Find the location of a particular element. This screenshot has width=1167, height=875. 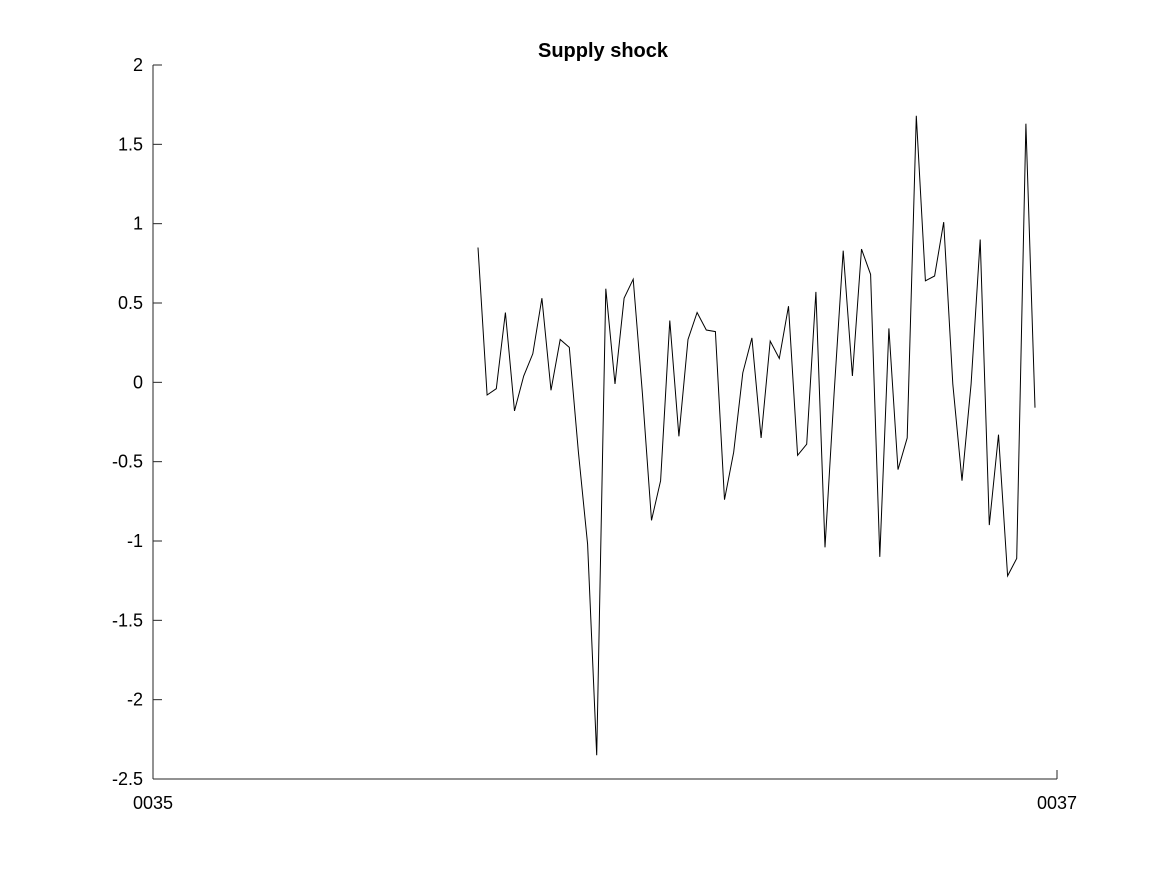

x-tick-label: 0035 is located at coordinates (153, 803).